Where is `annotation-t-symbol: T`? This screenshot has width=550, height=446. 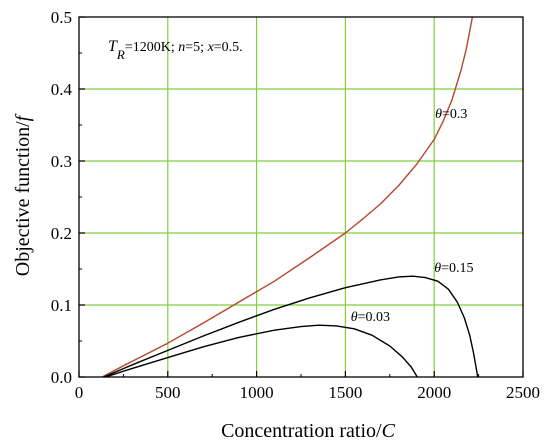 annotation-t-symbol: T is located at coordinates (113, 46).